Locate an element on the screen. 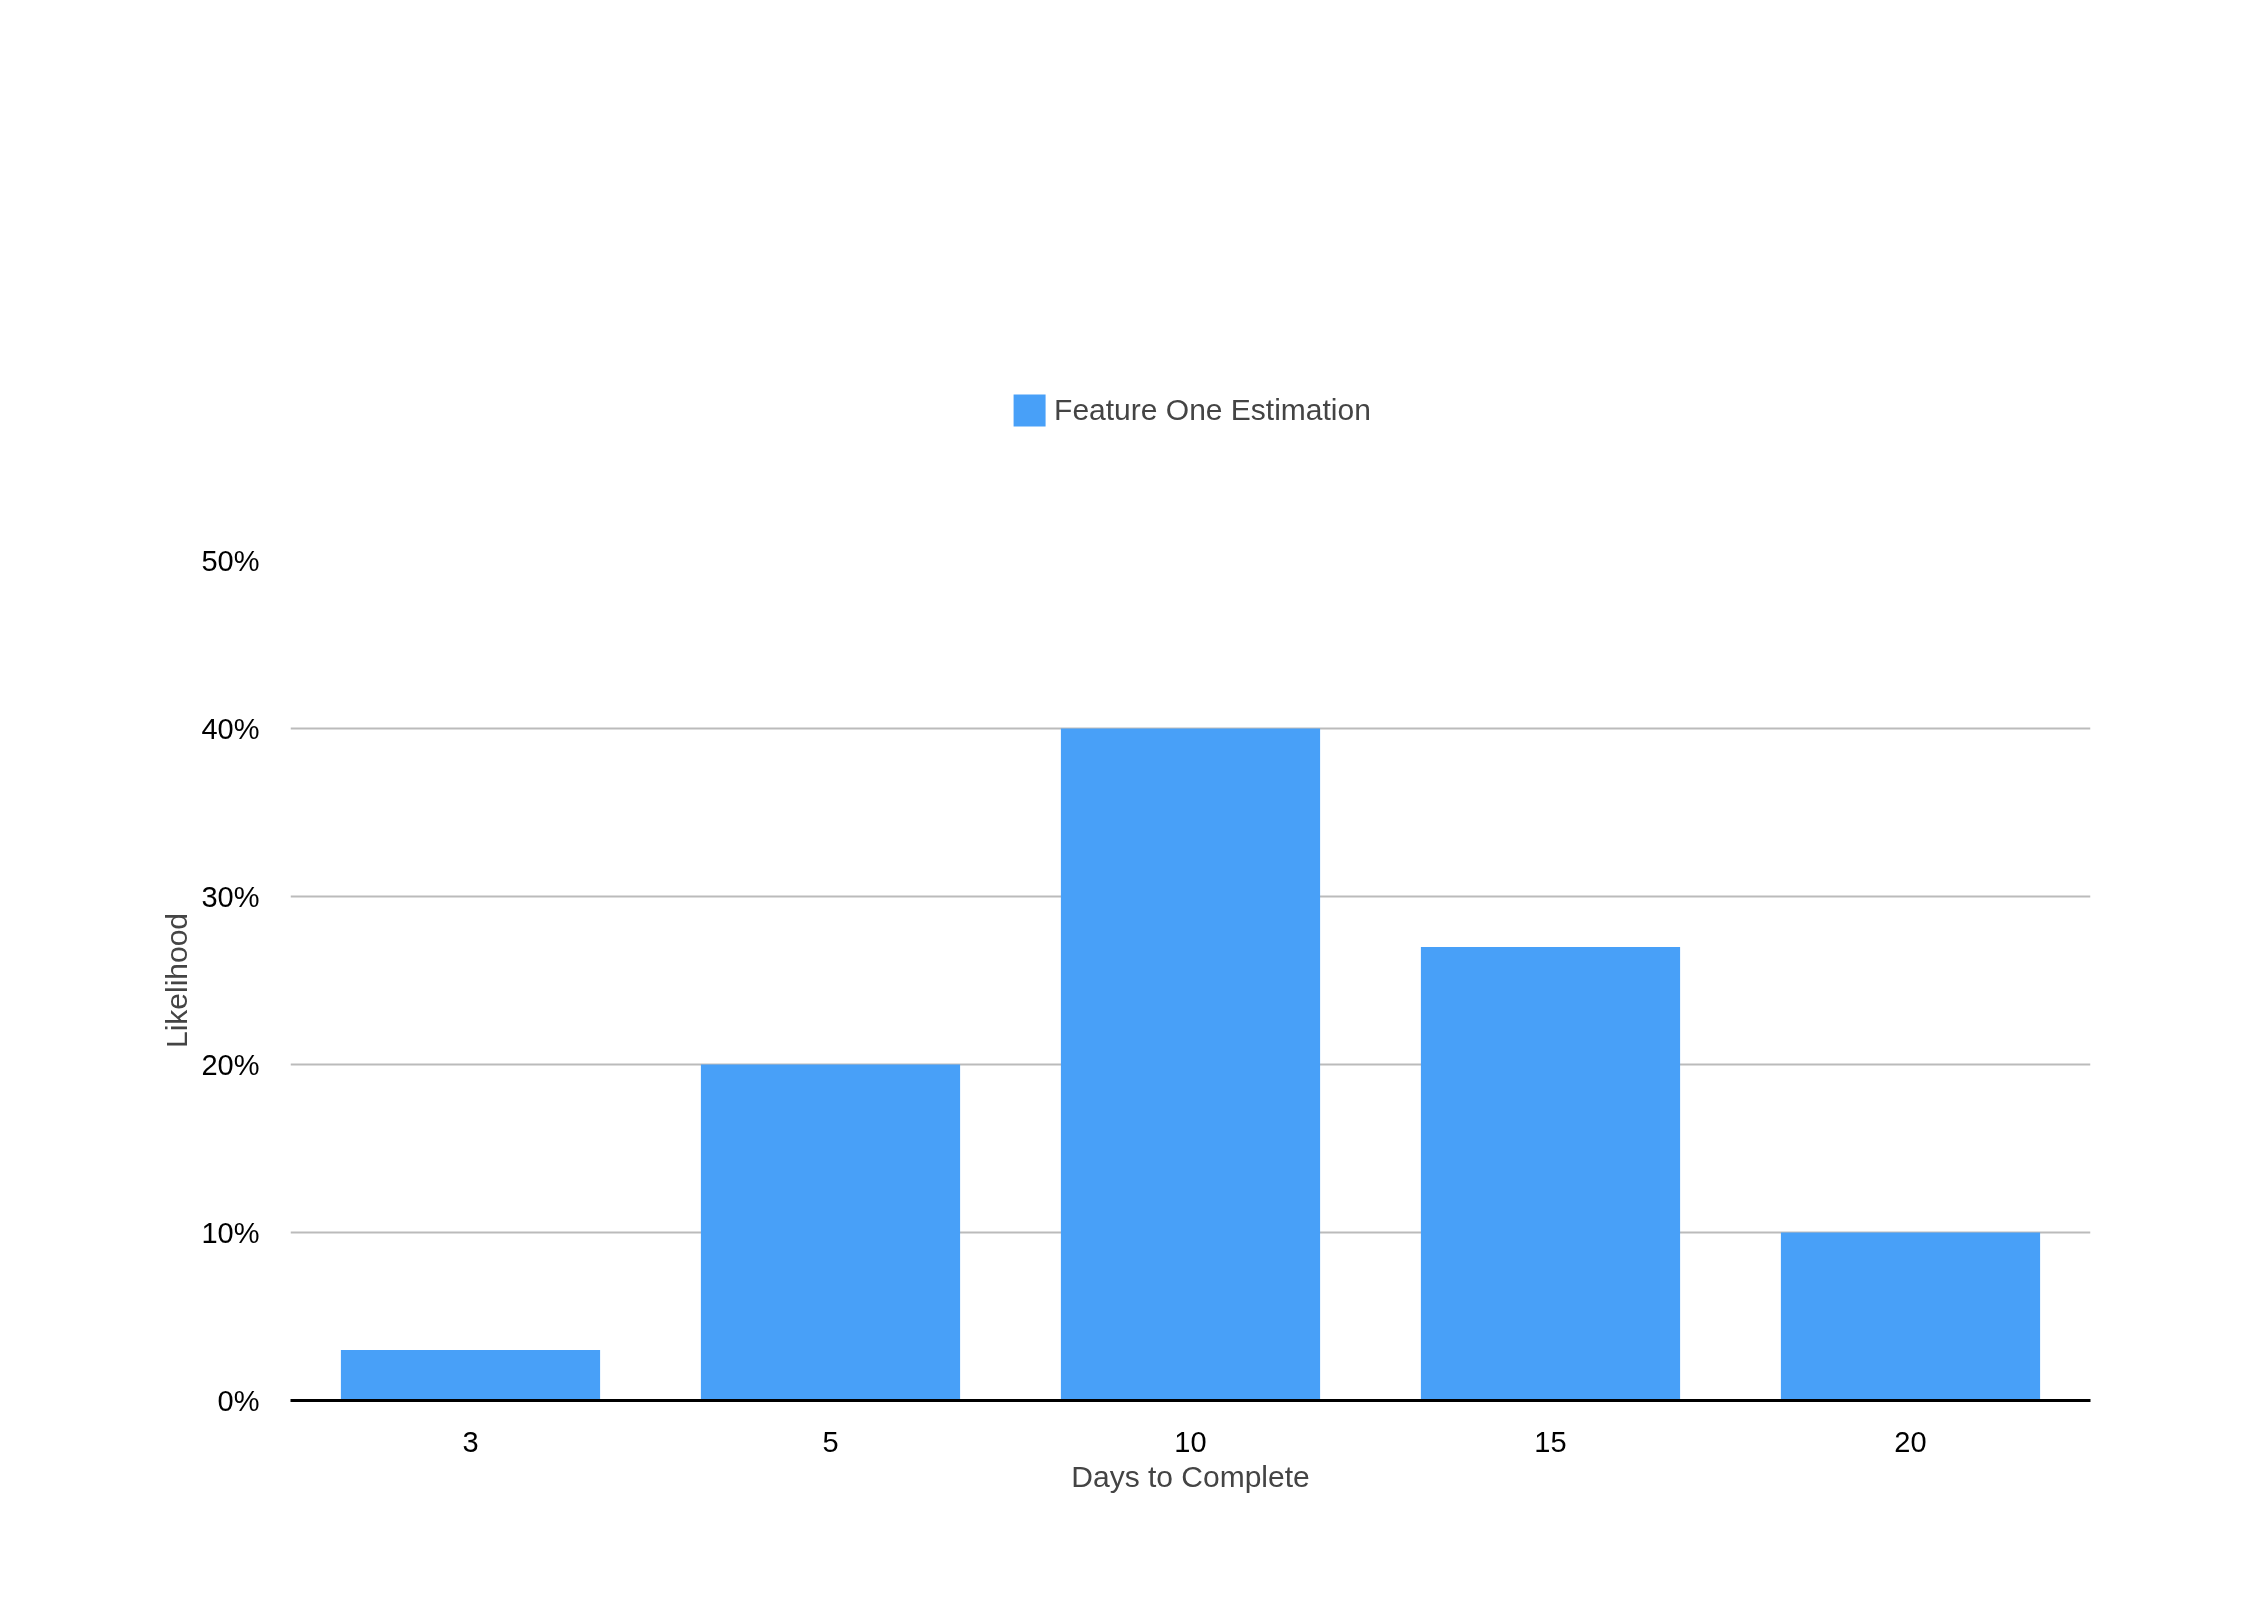 This screenshot has width=2258, height=1624. x-axis-title: Days to Complete is located at coordinates (1190, 1476).